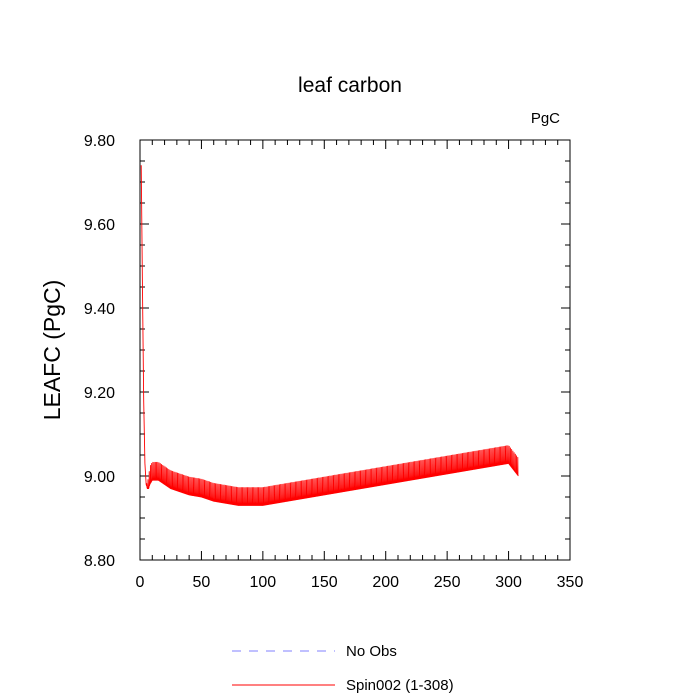 Image resolution: width=700 pixels, height=700 pixels. Describe the element at coordinates (140, 582) in the screenshot. I see `x-tick-label: 0` at that location.